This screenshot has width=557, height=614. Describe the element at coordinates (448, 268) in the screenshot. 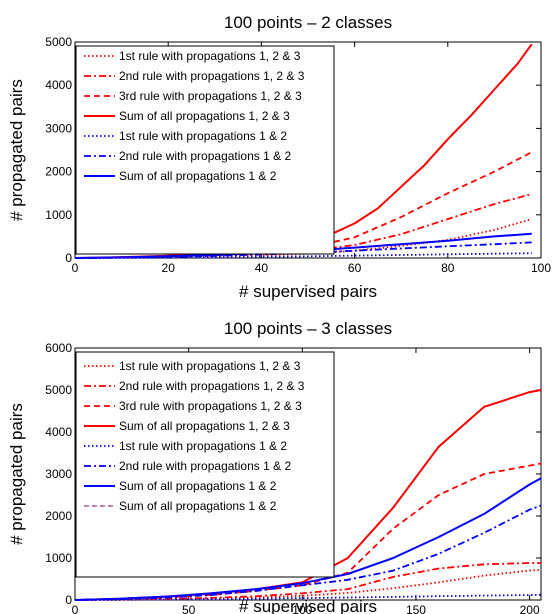

I see `x-tick-label: 80` at that location.